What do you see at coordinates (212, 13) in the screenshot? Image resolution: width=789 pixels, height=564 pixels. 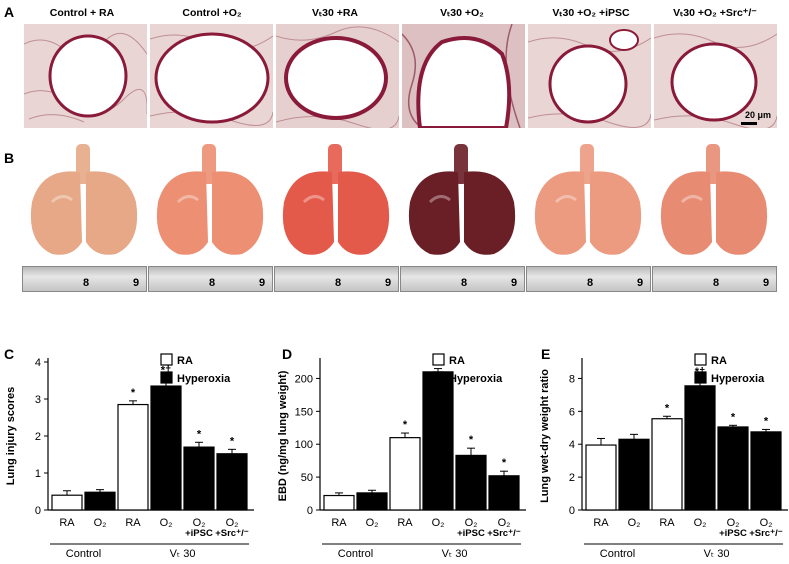 I see `column-title-control-o2: Control +O₂` at bounding box center [212, 13].